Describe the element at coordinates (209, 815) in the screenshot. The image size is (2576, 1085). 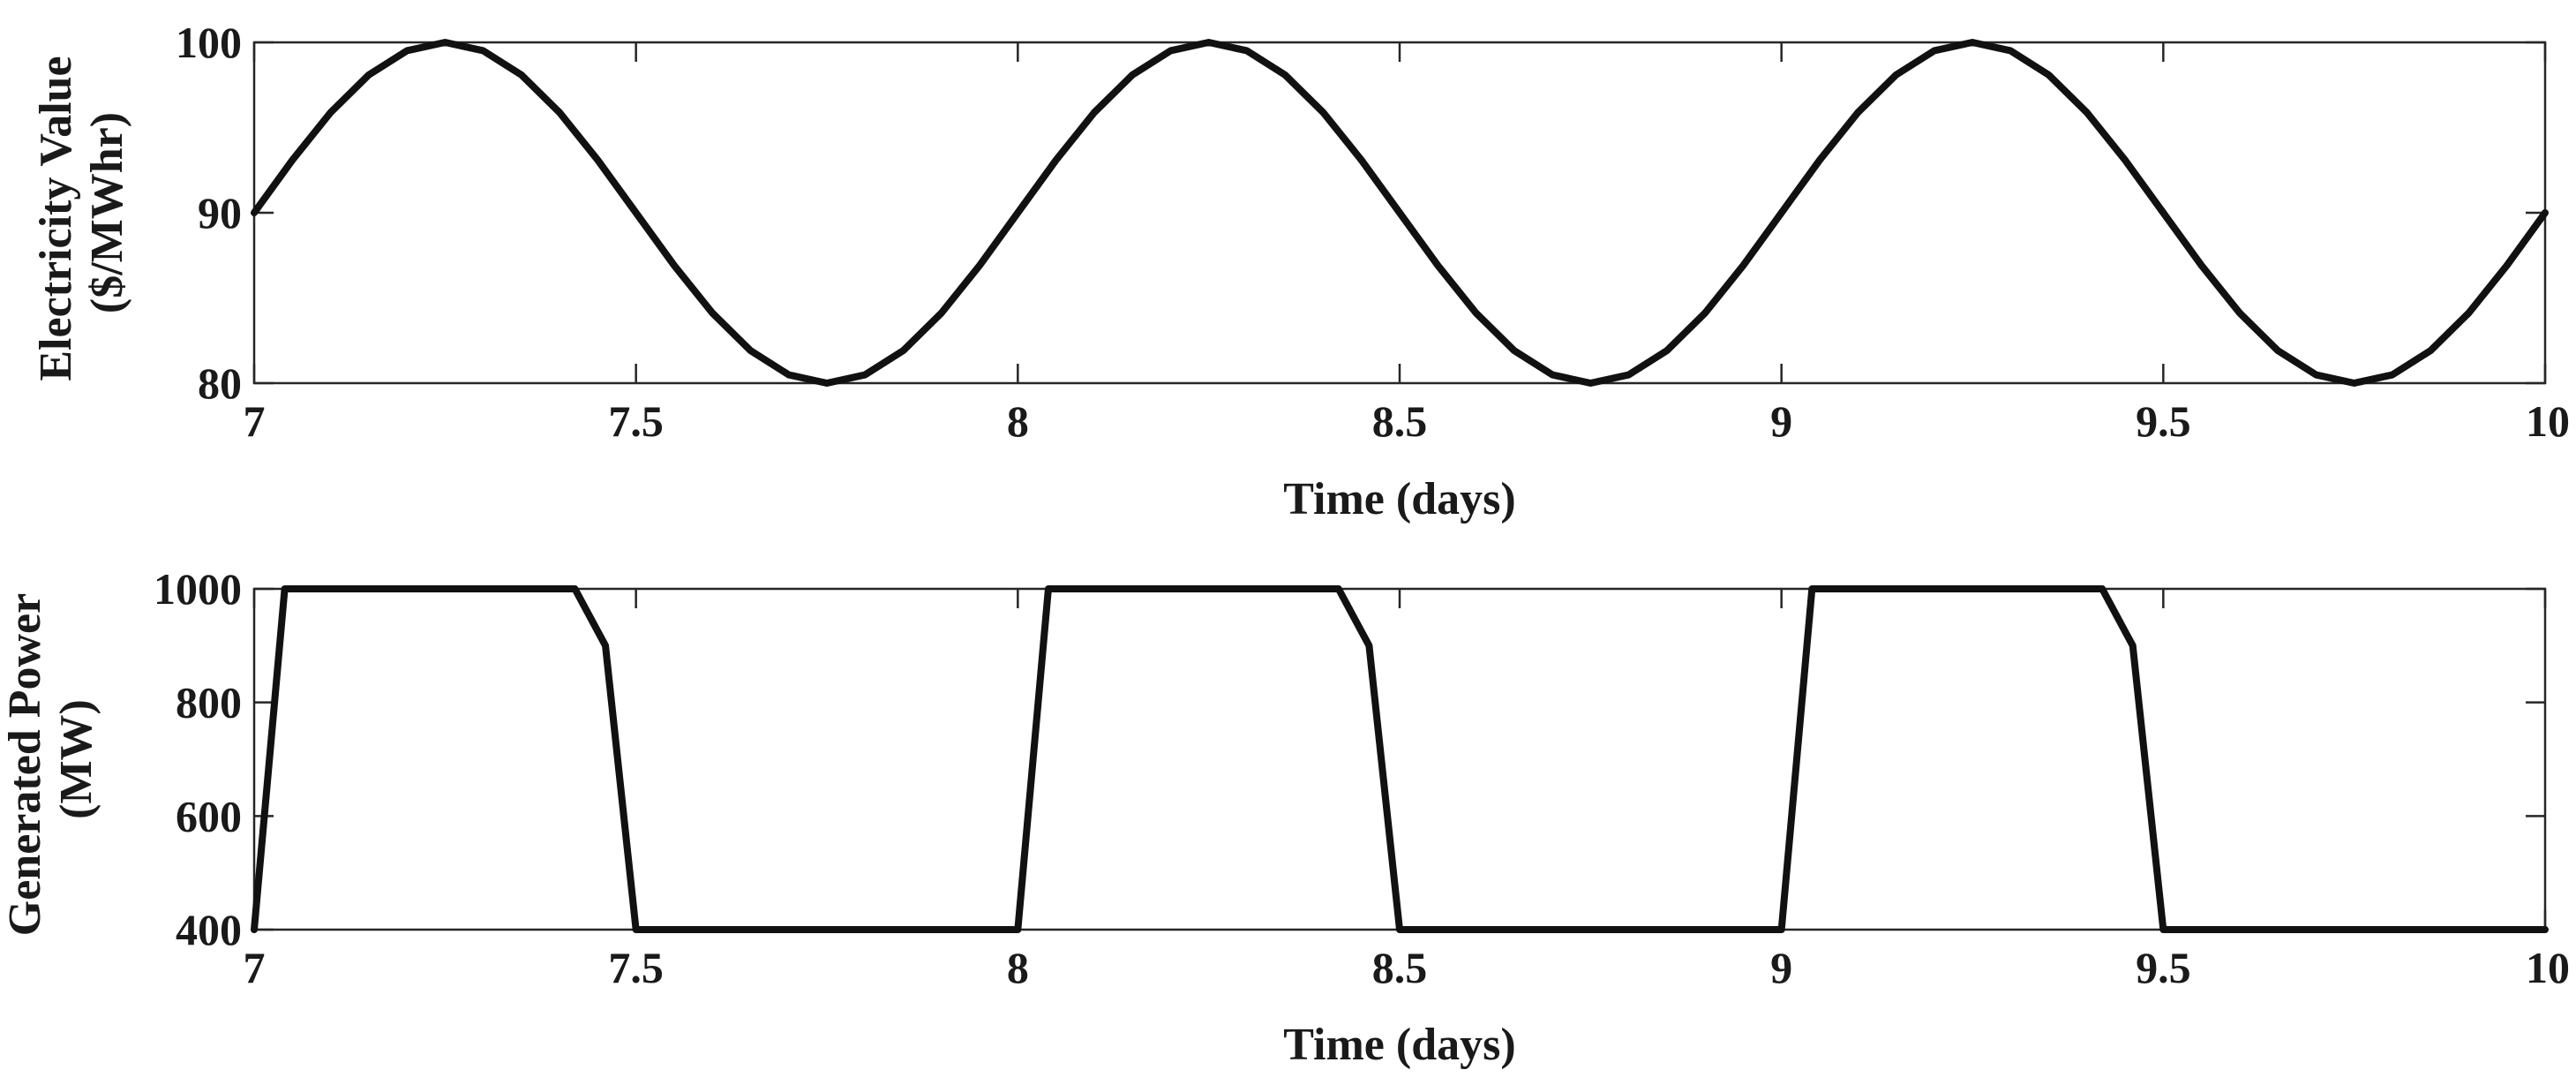
I see `generated-power-y-tick-label: 600` at that location.